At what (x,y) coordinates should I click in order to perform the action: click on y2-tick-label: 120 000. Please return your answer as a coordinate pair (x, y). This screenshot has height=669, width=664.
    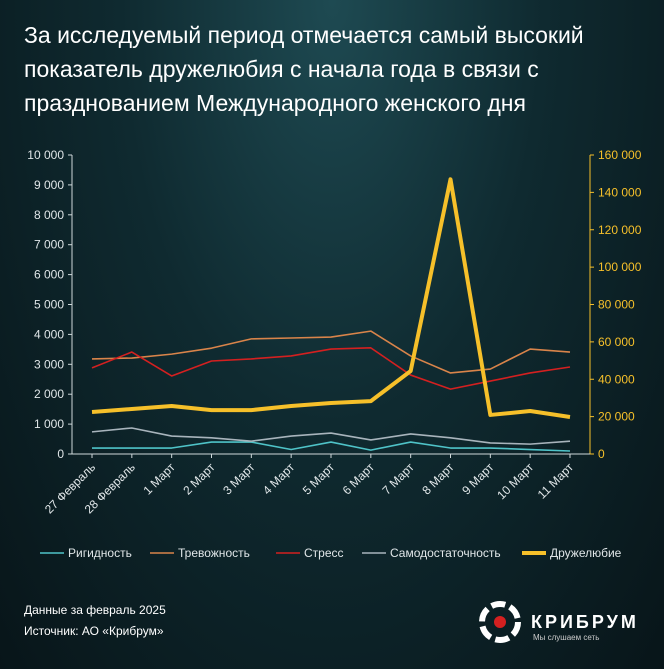
    Looking at the image, I should click on (620, 230).